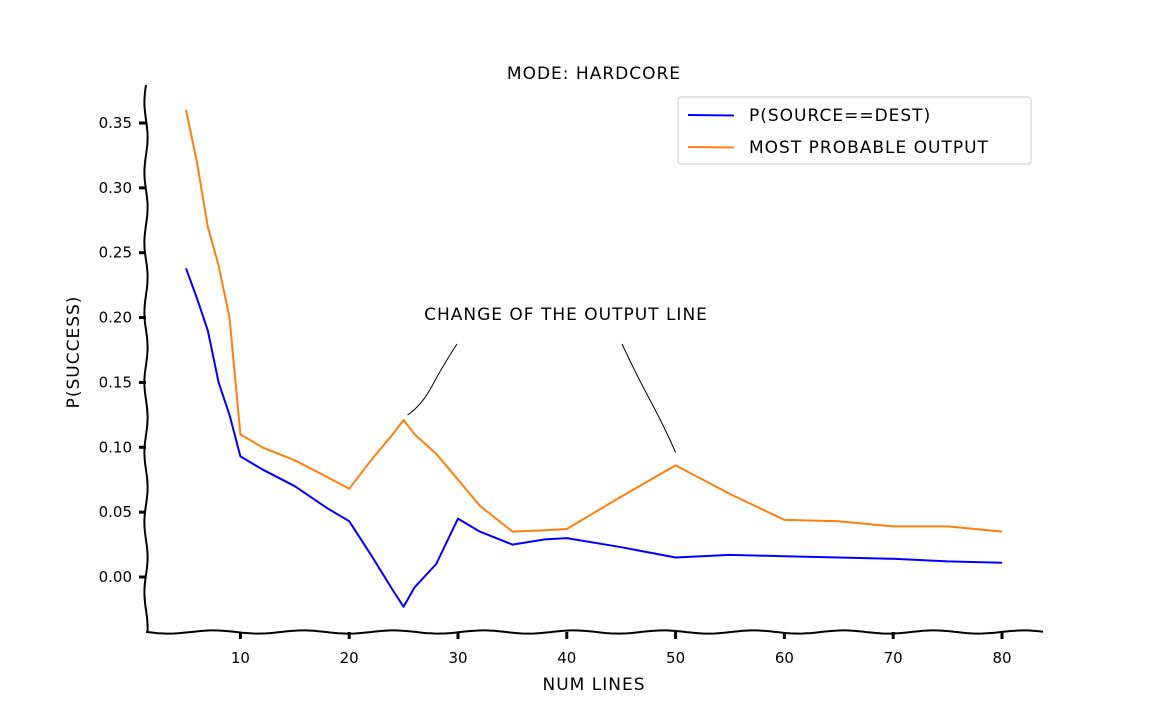 The image size is (1159, 711). What do you see at coordinates (784, 658) in the screenshot?
I see `x-tick-label: 60` at bounding box center [784, 658].